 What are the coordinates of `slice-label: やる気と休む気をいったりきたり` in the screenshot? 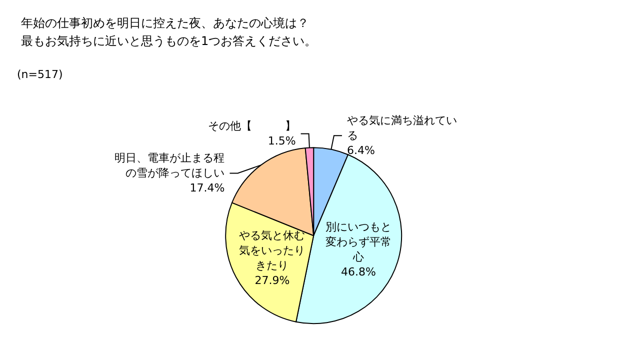 It's located at (272, 250).